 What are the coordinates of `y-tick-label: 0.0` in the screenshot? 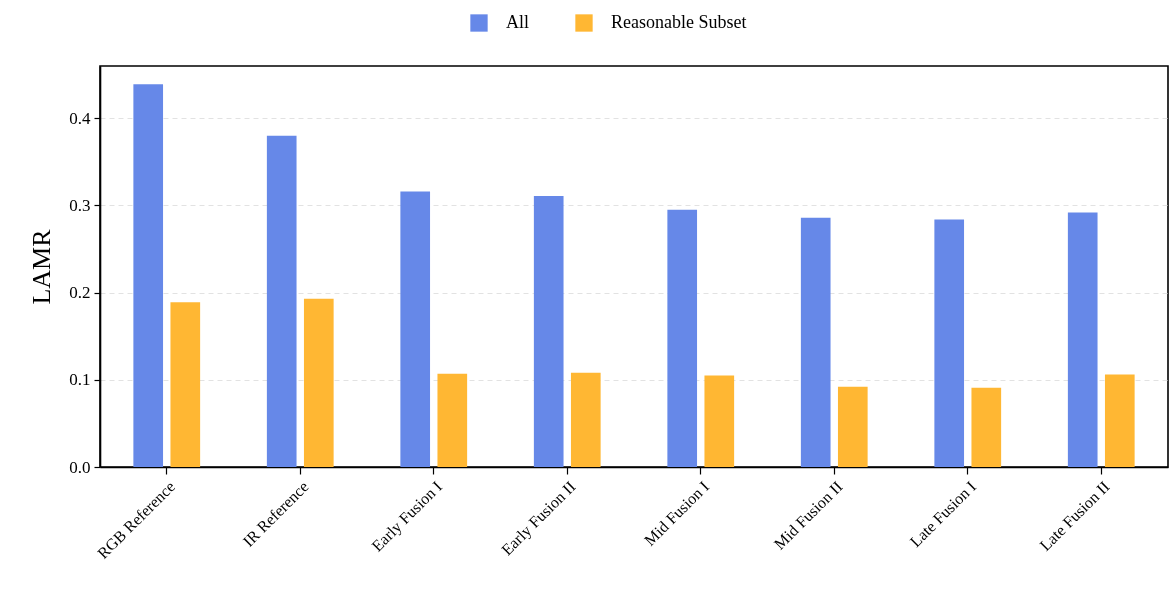 It's located at (80, 467).